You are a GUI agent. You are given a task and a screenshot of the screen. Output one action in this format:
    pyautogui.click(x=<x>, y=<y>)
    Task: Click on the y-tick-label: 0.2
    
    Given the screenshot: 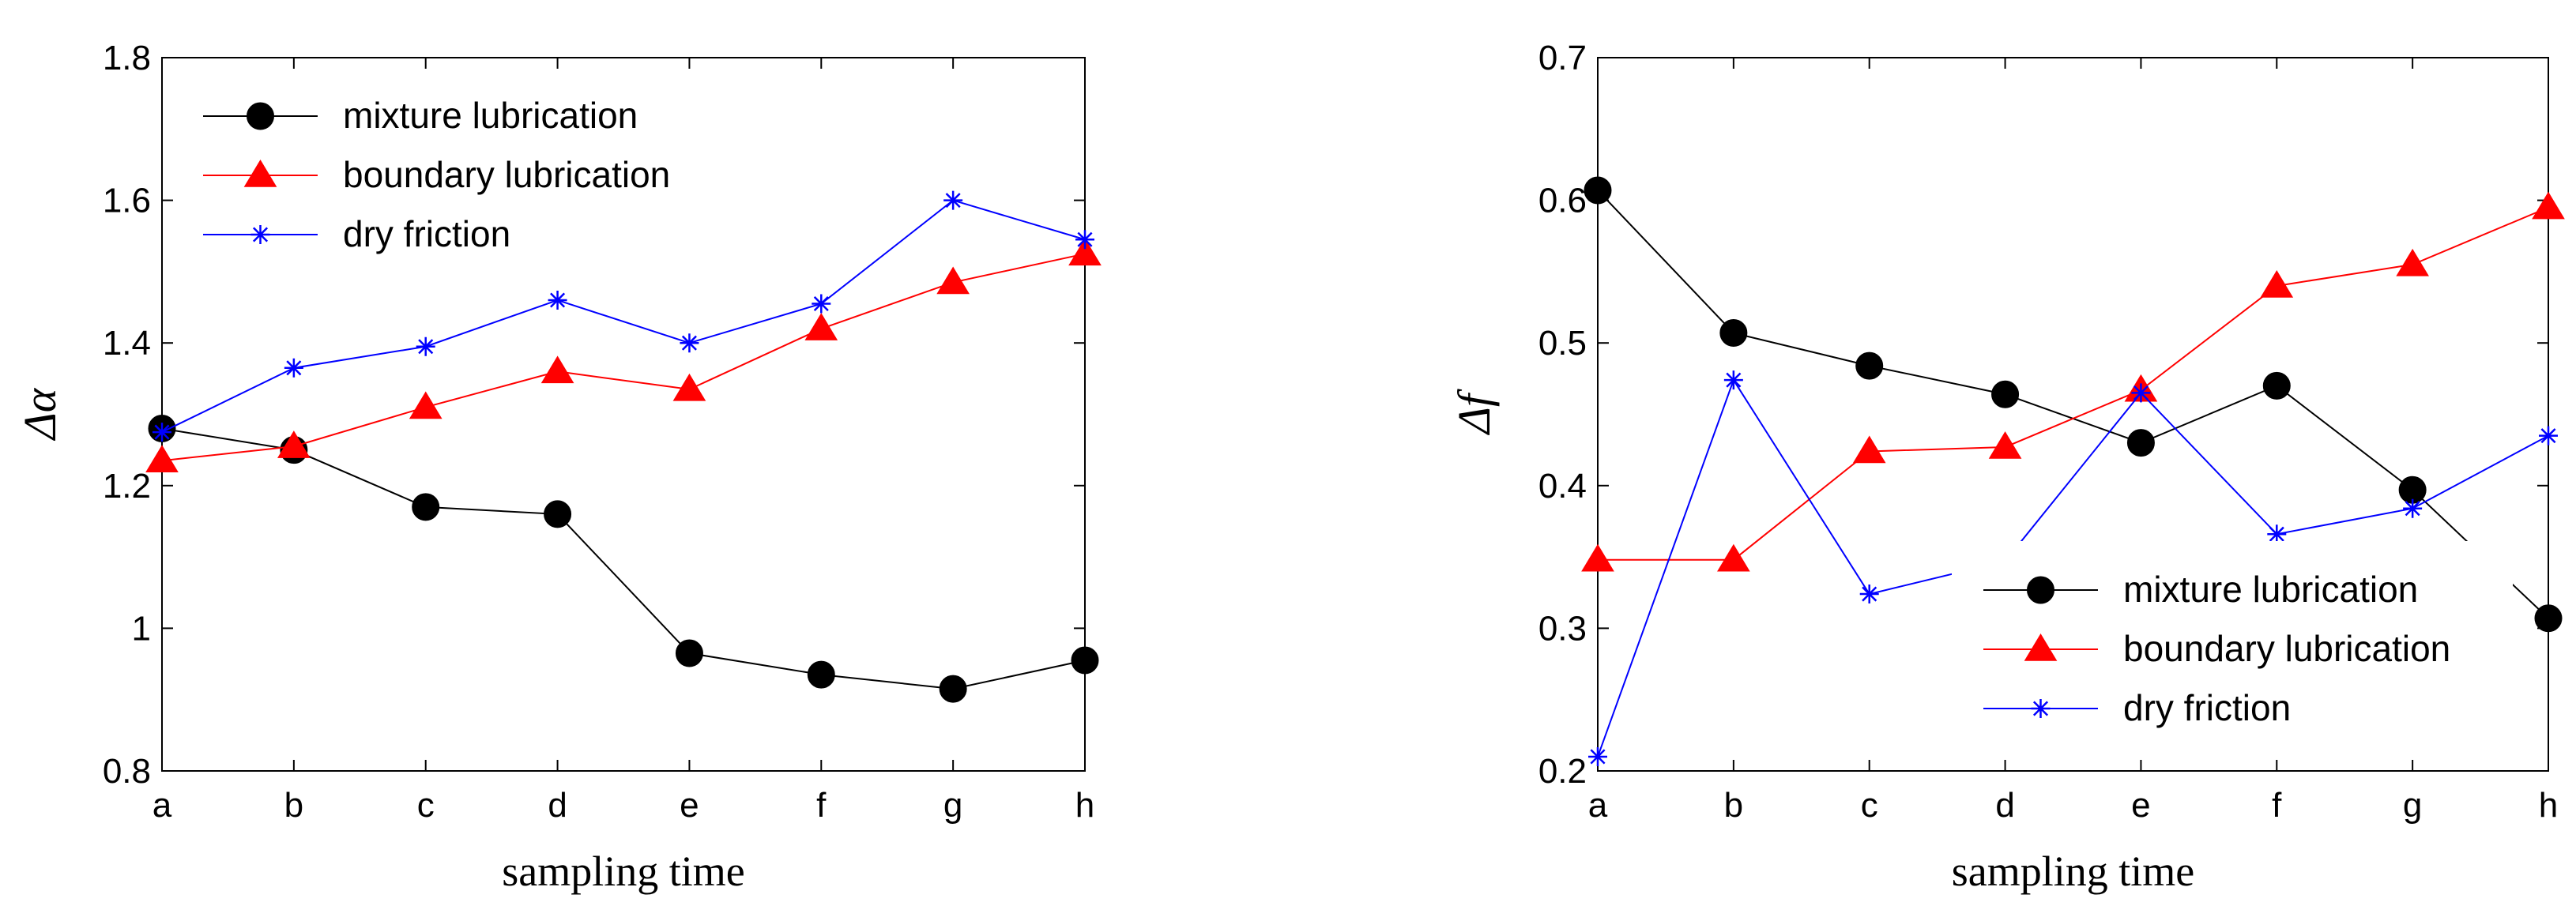 What is the action you would take?
    pyautogui.click(x=1562, y=771)
    